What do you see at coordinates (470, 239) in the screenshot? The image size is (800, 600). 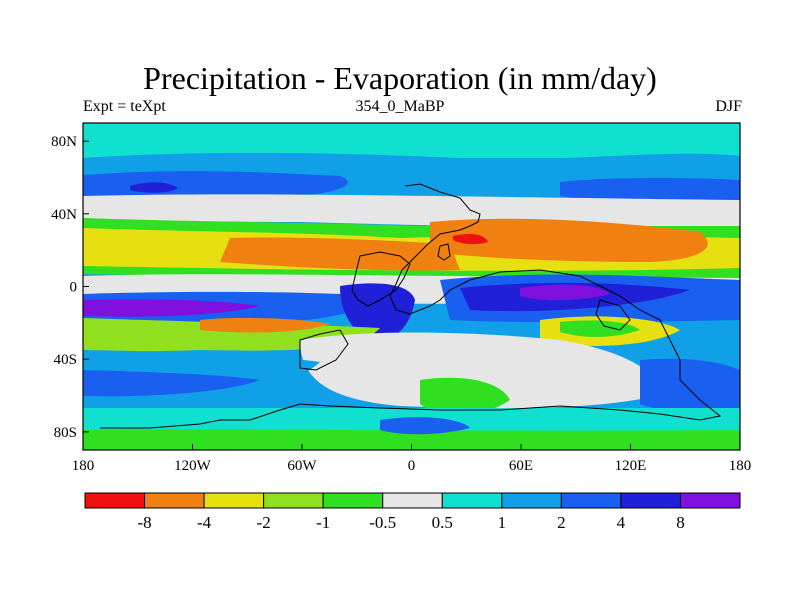 I see `dry-red-core` at bounding box center [470, 239].